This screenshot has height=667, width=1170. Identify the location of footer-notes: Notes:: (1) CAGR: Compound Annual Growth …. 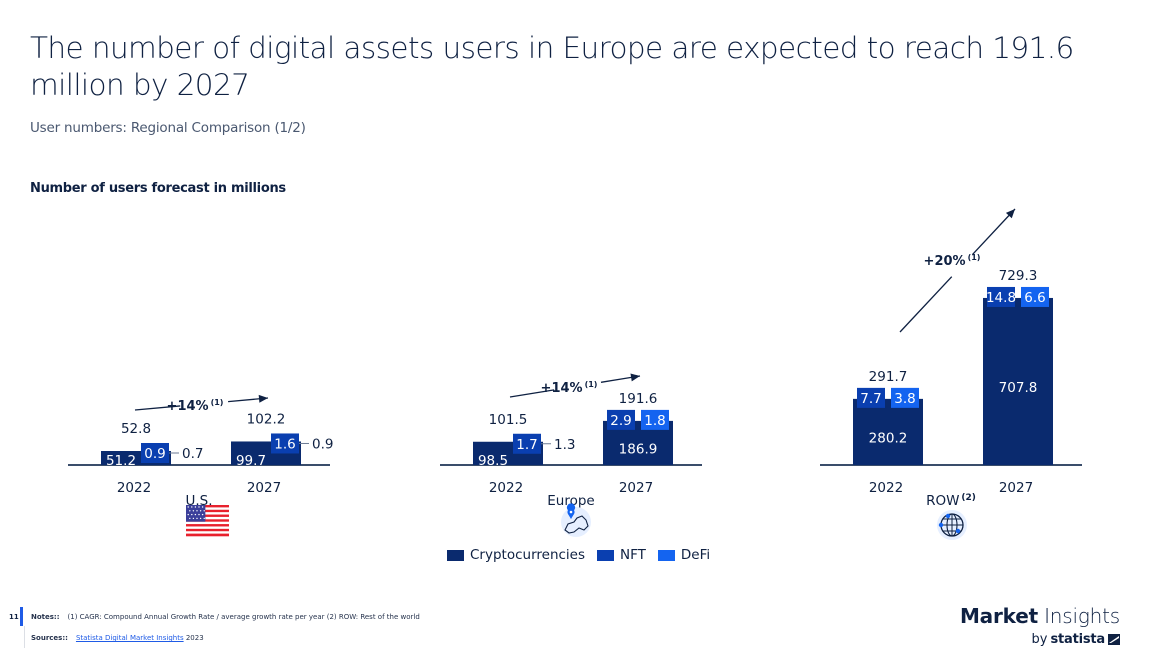
(225, 617).